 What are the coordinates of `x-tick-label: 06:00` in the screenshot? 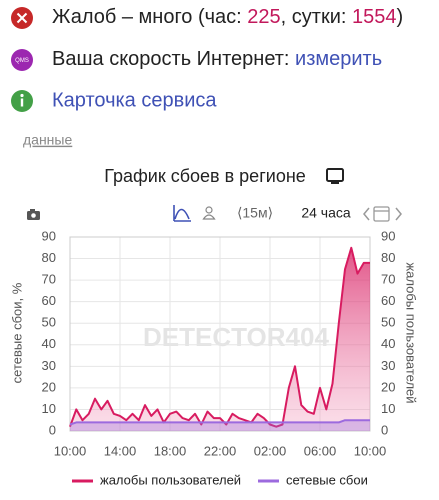 It's located at (320, 450).